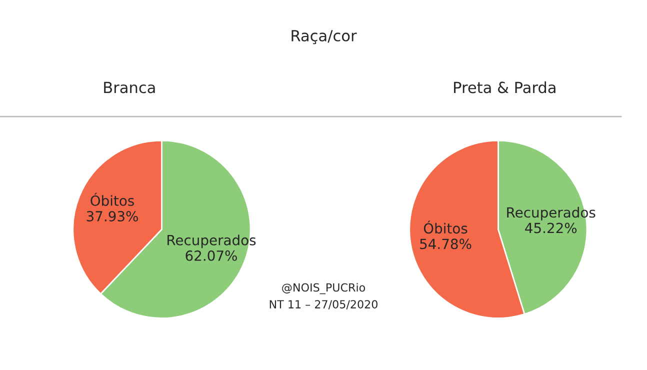 The height and width of the screenshot is (370, 647). Describe the element at coordinates (505, 87) in the screenshot. I see `chart-title: Preta & Parda` at that location.